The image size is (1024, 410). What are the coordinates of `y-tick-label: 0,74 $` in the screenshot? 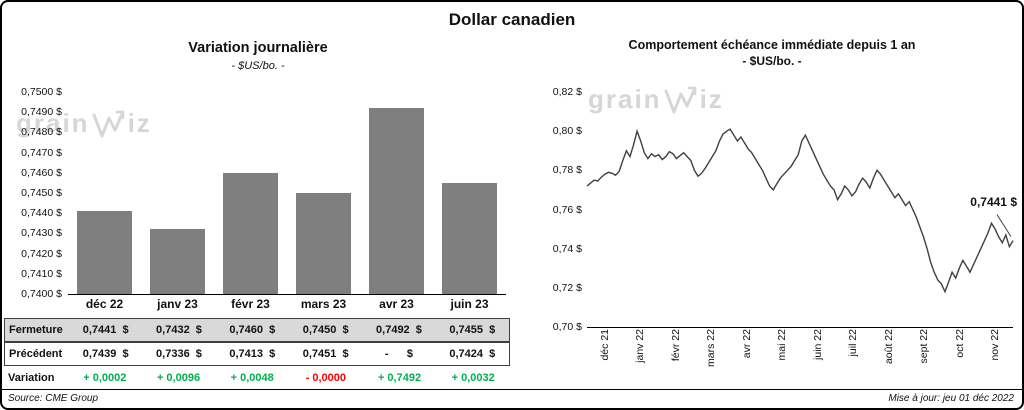 It's located at (567, 248).